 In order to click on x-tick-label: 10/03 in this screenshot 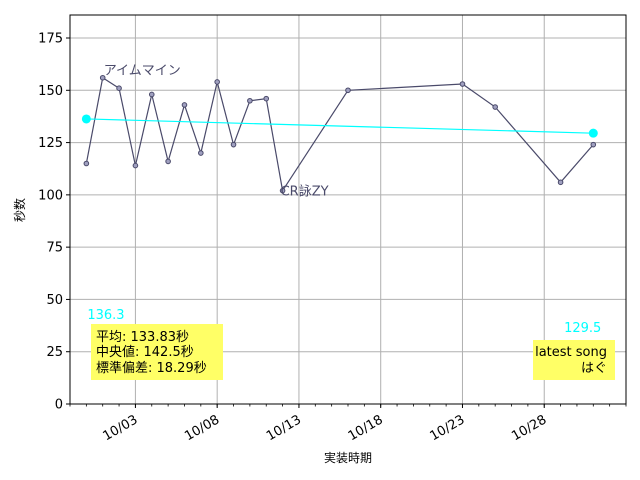, I will do `click(120, 428)`.